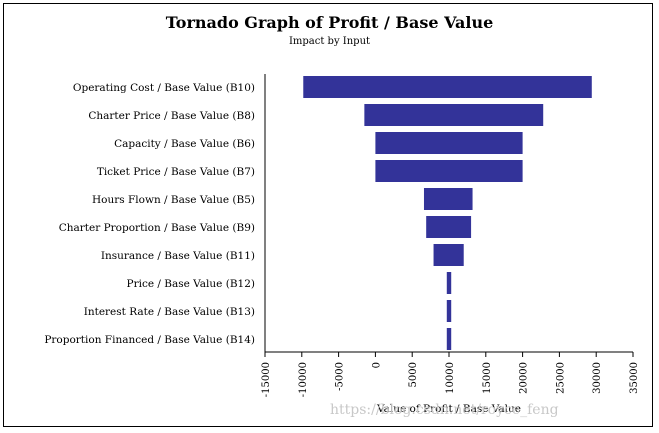  Describe the element at coordinates (329, 22) in the screenshot. I see `chart-title: Tornado Graph of Profit / Base Value` at that location.